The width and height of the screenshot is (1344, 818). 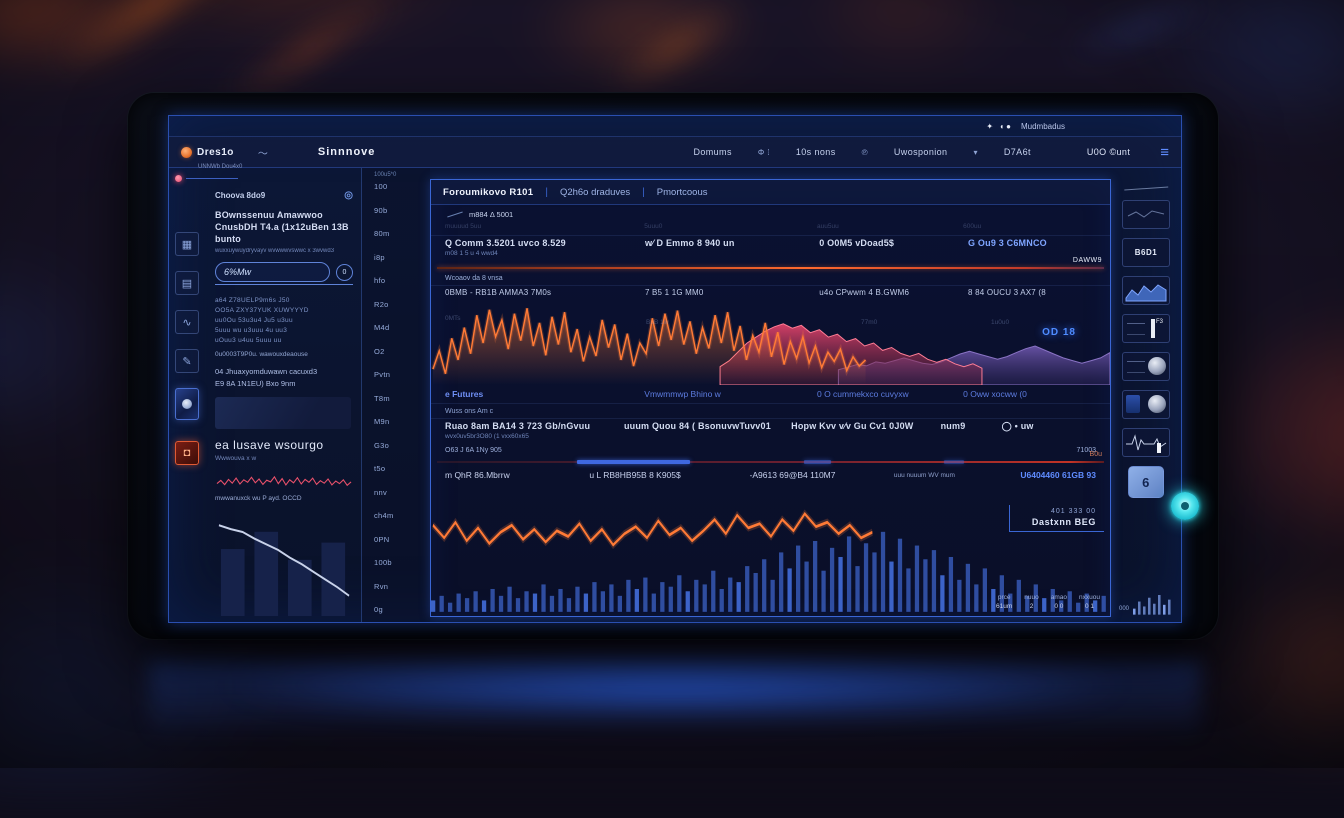 What do you see at coordinates (1108, 152) in the screenshot?
I see `nav-item-7: U0O ©unt` at bounding box center [1108, 152].